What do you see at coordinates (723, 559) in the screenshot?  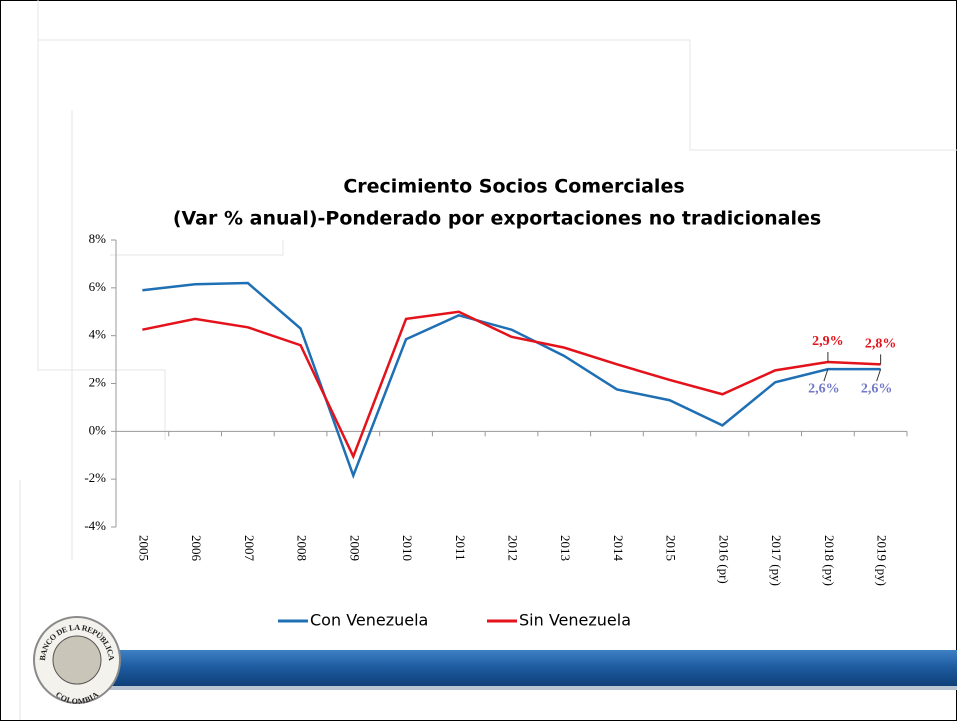 I see `x-tick-label: 2016 (pr)` at bounding box center [723, 559].